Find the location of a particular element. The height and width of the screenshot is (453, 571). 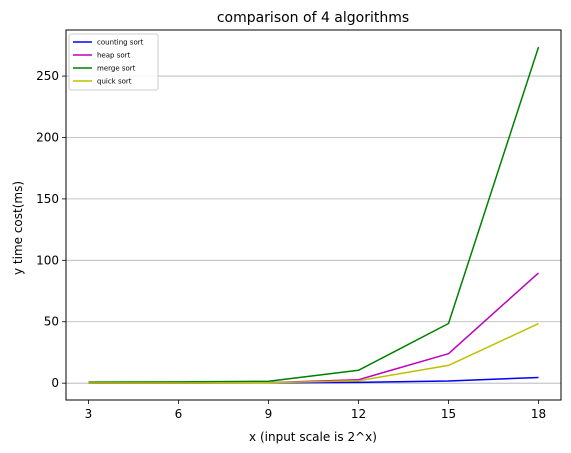

legend-box is located at coordinates (113, 62).